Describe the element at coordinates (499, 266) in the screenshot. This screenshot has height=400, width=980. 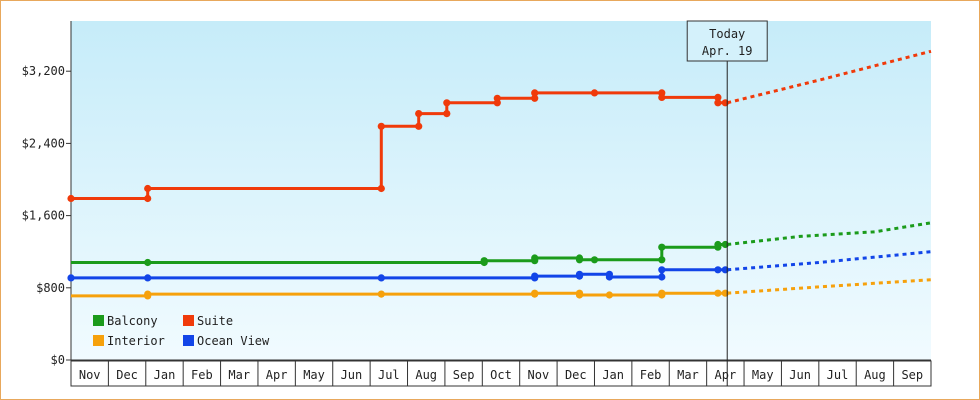
I see `series-ocean-view` at that location.